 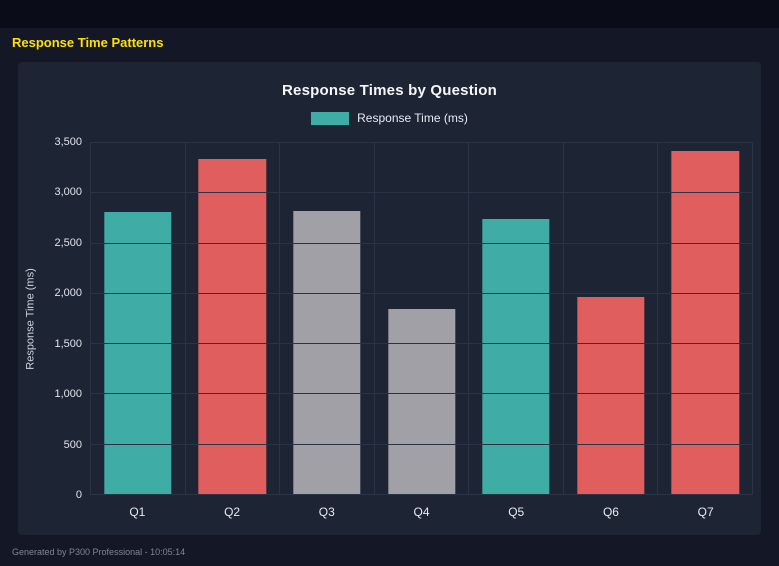 I want to click on x-tick-label-q1: Q1, so click(x=137, y=512).